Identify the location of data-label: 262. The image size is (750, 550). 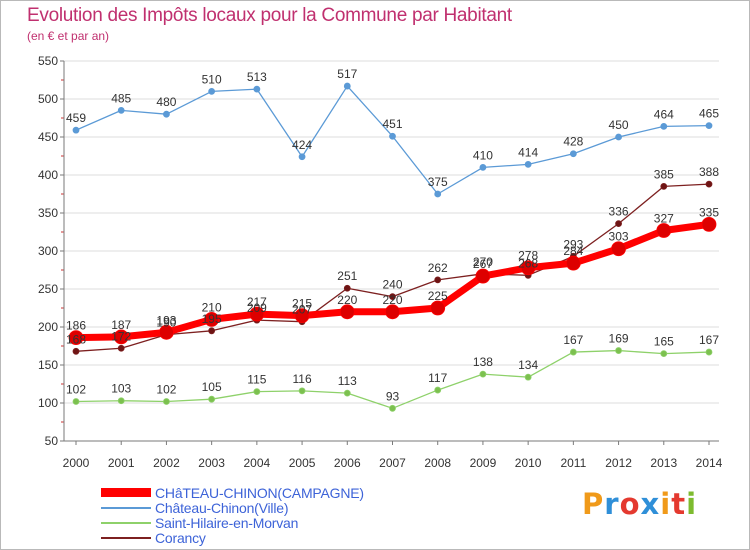
(438, 268).